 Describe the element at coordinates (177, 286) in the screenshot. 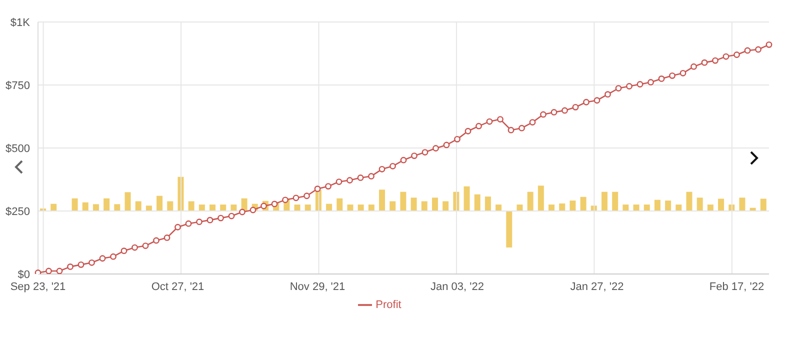

I see `x-tick-label: Oct 27, '21` at that location.